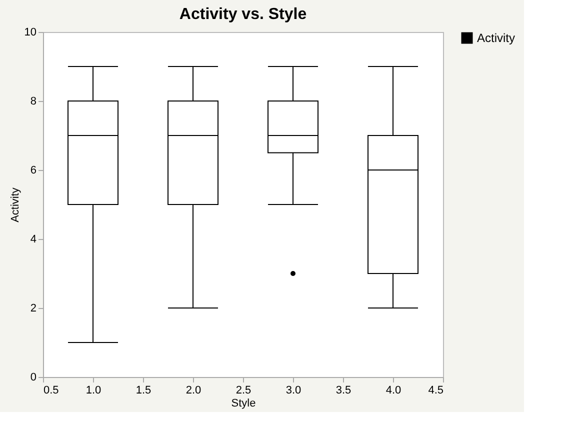 The height and width of the screenshot is (424, 579). Describe the element at coordinates (294, 390) in the screenshot. I see `x-tick-label: 3.0` at that location.